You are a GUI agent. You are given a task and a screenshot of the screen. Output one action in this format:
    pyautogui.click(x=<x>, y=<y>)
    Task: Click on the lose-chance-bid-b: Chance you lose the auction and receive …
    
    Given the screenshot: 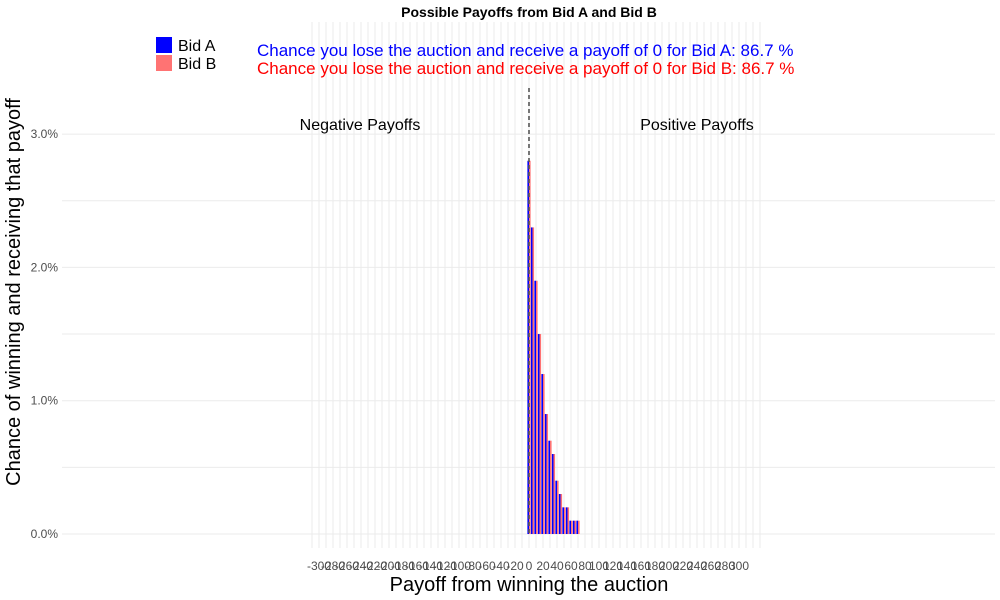 What is the action you would take?
    pyautogui.click(x=525, y=68)
    